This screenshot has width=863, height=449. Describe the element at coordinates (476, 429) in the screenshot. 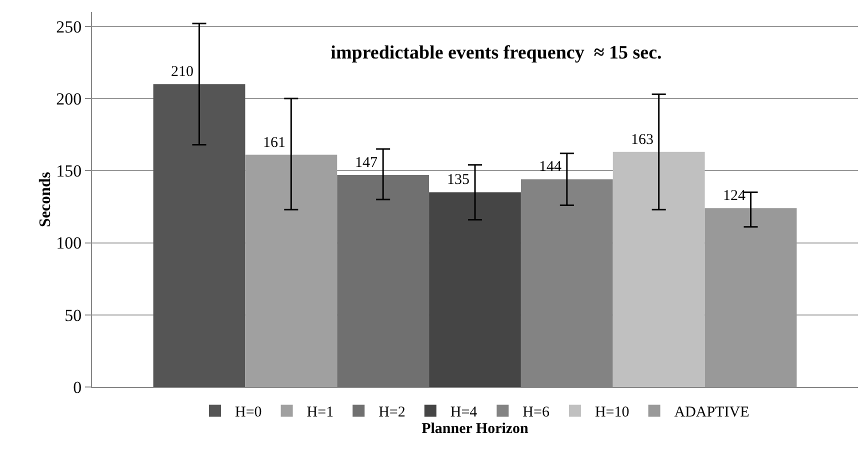

I see `x-axis-title: Planner Horizon` at that location.